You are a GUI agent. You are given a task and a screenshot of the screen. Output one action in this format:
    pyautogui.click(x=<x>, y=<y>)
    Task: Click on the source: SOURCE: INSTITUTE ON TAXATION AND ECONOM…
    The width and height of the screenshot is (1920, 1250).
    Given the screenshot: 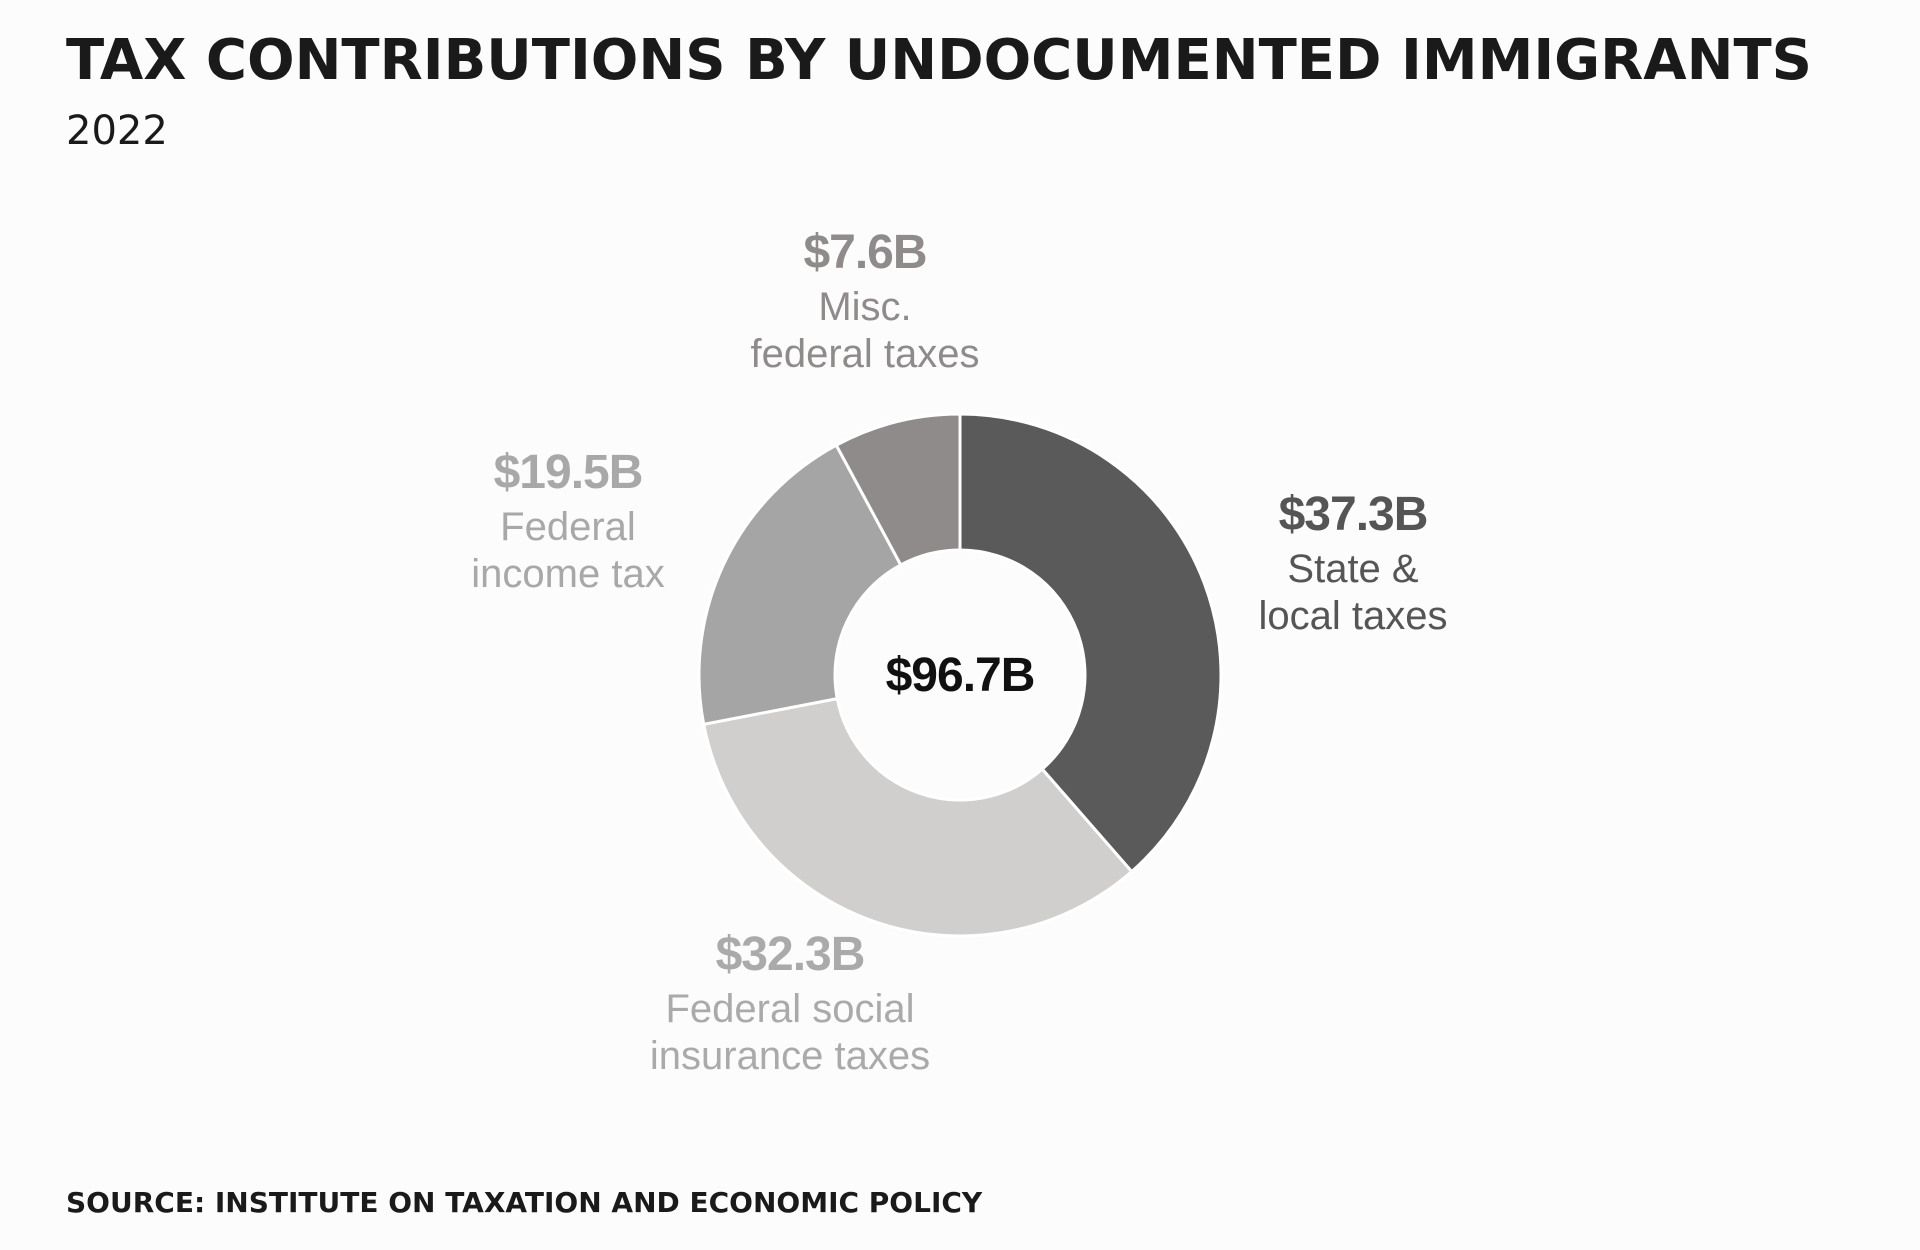 What is the action you would take?
    pyautogui.click(x=524, y=1202)
    